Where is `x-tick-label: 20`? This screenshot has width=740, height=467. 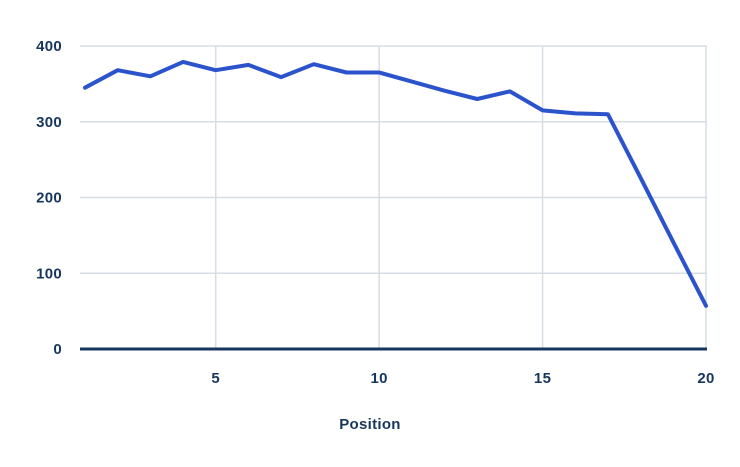
x-tick-label: 20 is located at coordinates (705, 378).